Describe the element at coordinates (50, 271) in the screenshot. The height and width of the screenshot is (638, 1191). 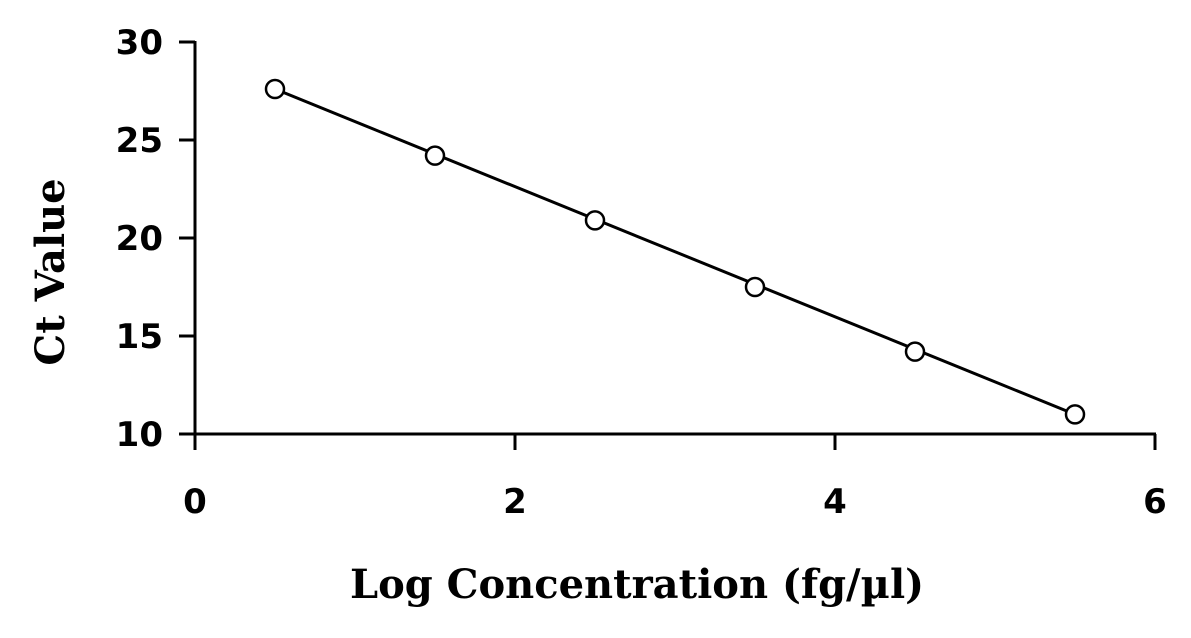
I see `y-axis-title: Ct Value` at that location.